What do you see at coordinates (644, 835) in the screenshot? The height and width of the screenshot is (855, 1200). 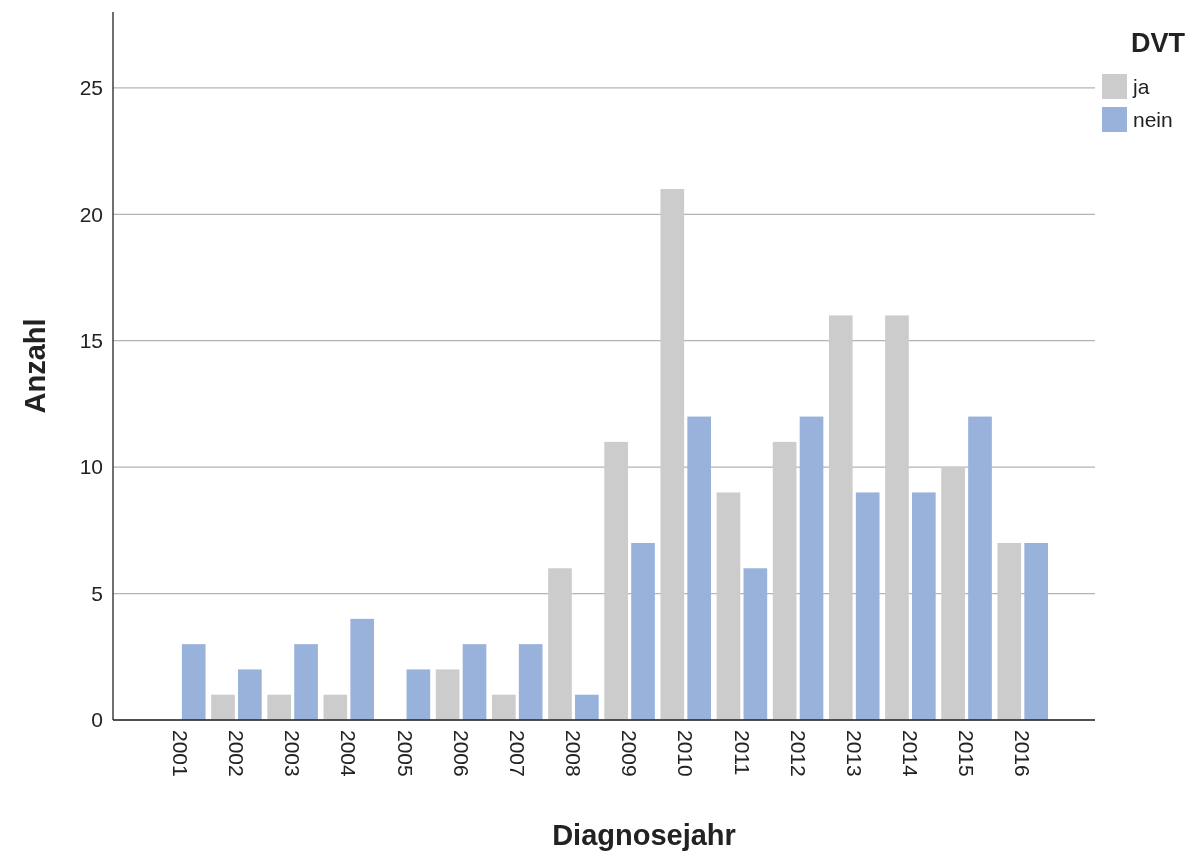 I see `x-axis-title: Diagnosejahr` at bounding box center [644, 835].